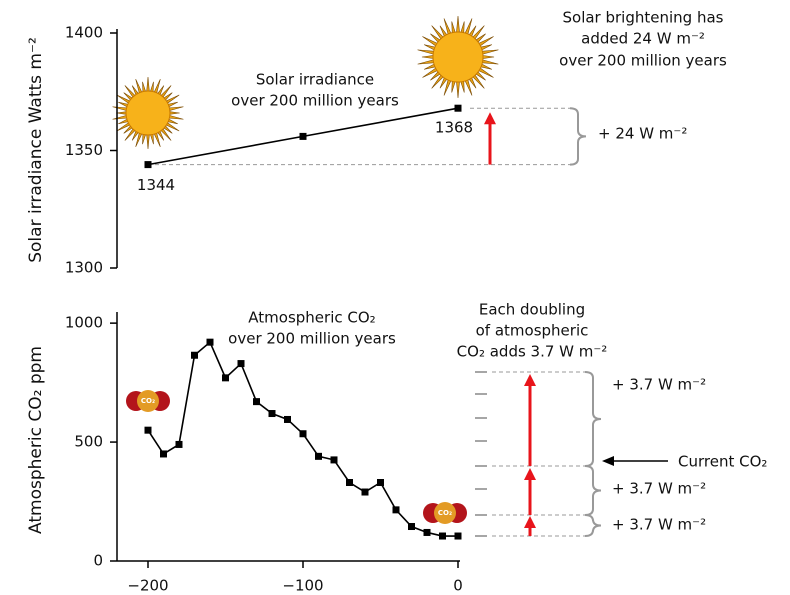 This screenshot has width=790, height=595. Describe the element at coordinates (302, 586) in the screenshot. I see `x-tick-label: −100` at that location.